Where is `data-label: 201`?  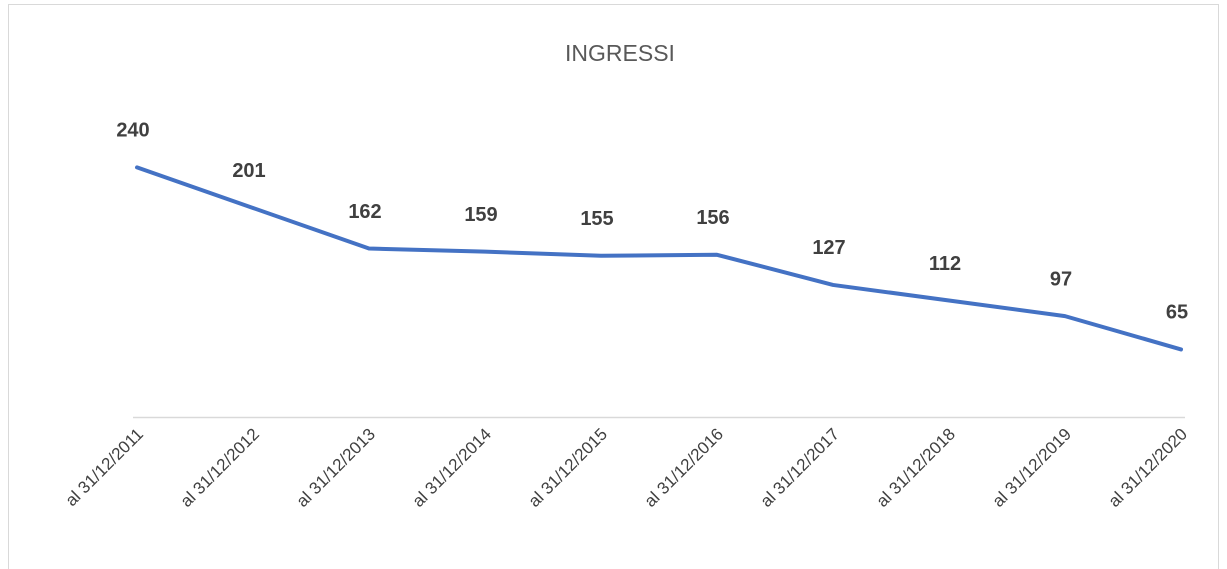 data-label: 201 is located at coordinates (248, 171).